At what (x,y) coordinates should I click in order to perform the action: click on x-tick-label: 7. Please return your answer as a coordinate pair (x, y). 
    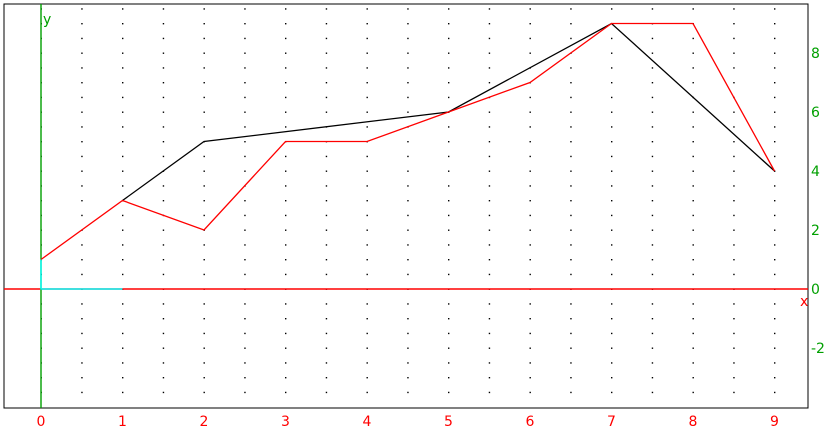
    Looking at the image, I should click on (611, 422).